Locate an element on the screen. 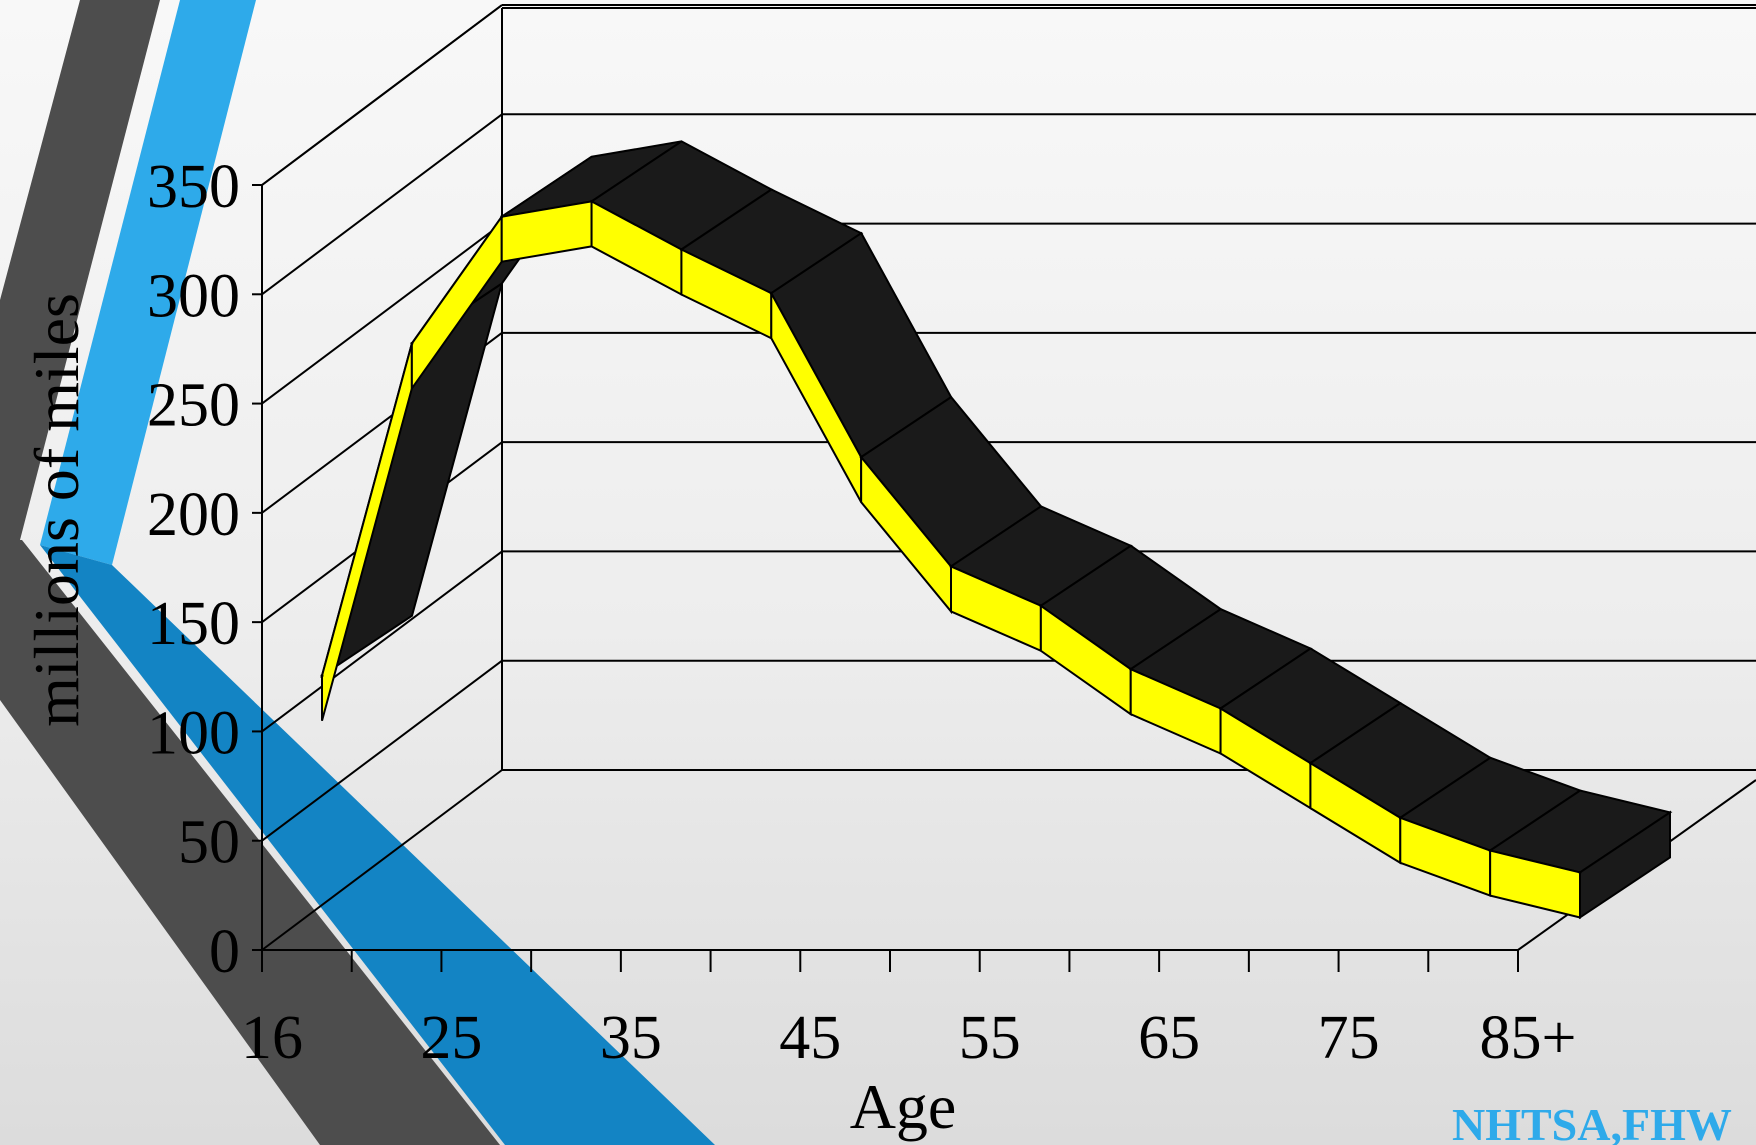 This screenshot has width=1756, height=1145. x-tick-label: 75 is located at coordinates (1349, 1038).